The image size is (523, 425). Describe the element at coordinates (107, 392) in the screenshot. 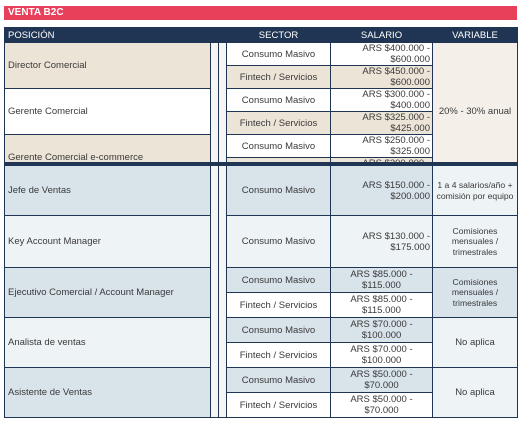

I see `position-cell: Asistente de Ventas` at that location.